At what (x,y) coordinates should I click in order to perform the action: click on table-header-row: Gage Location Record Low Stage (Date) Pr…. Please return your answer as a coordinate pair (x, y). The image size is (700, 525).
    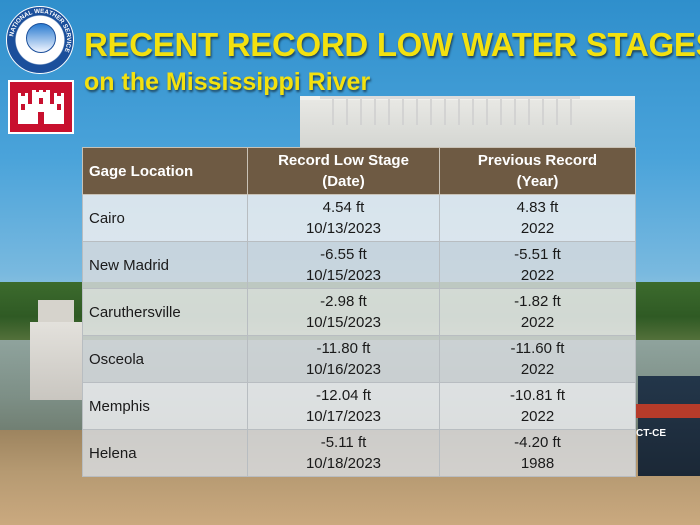
    Looking at the image, I should click on (359, 171).